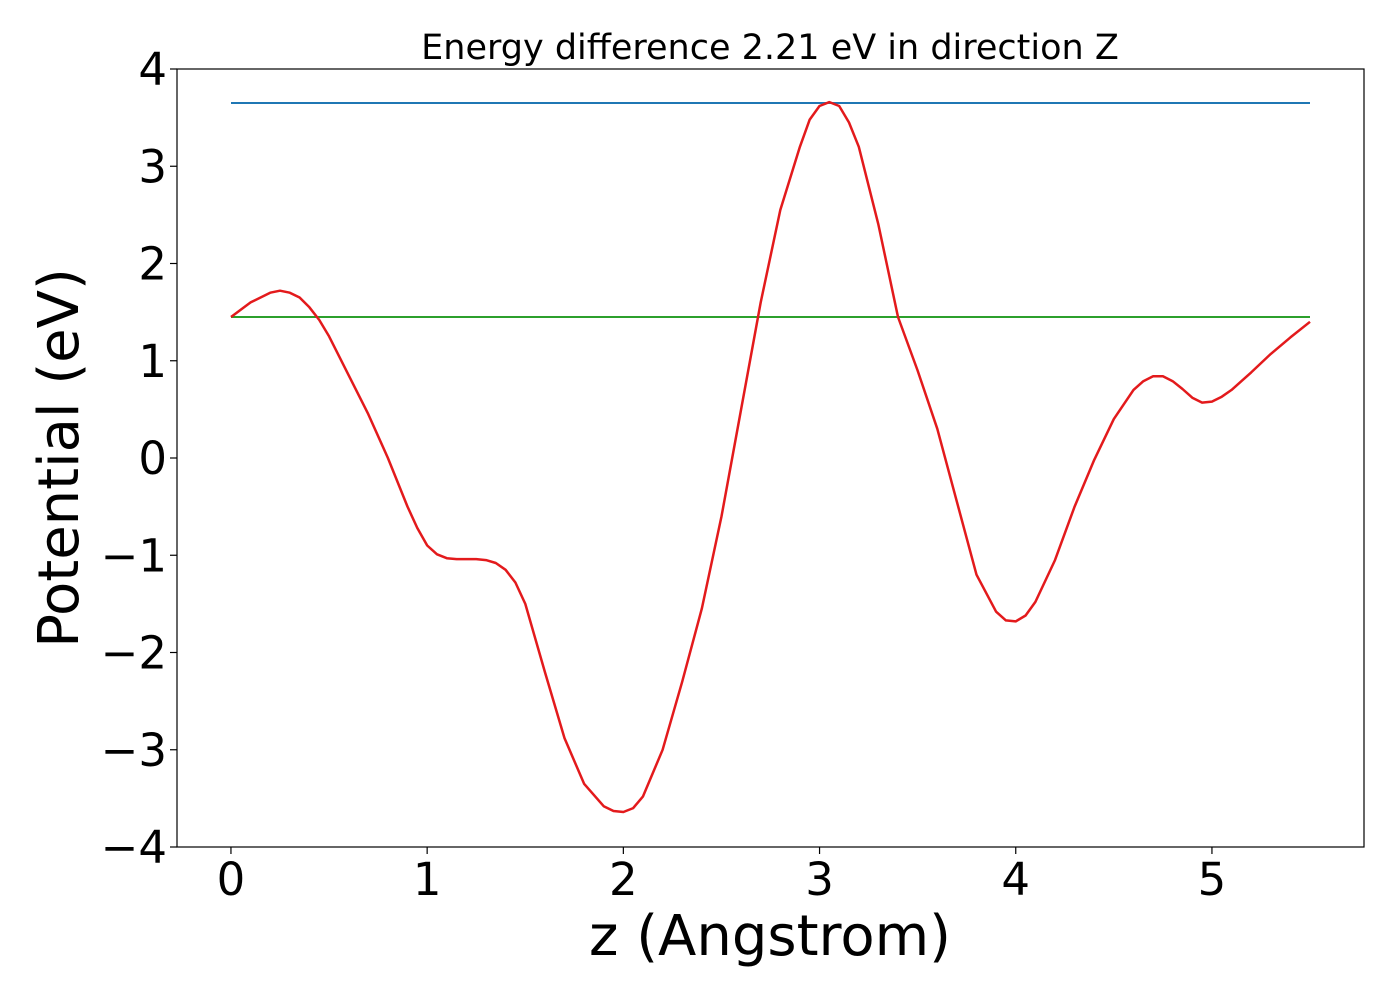 The image size is (1400, 1000). Describe the element at coordinates (1015, 879) in the screenshot. I see `x-tick-label: 4` at that location.